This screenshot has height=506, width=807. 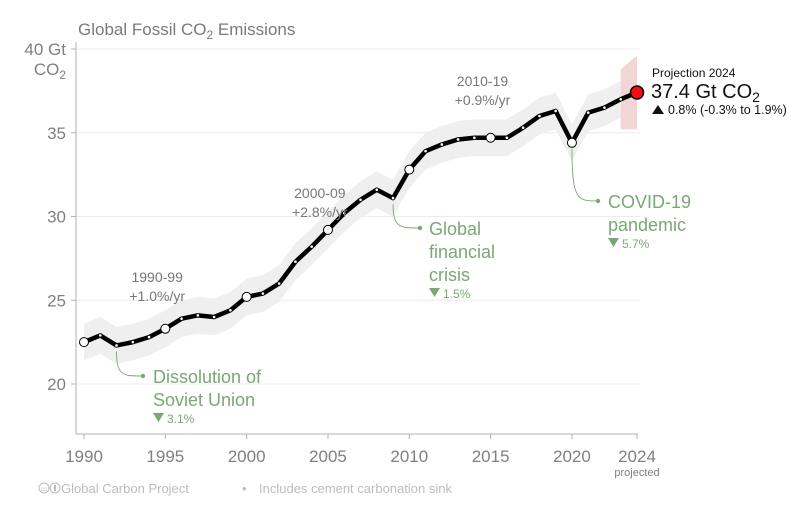 I want to click on decade-period-label: 2000-09, so click(x=320, y=193).